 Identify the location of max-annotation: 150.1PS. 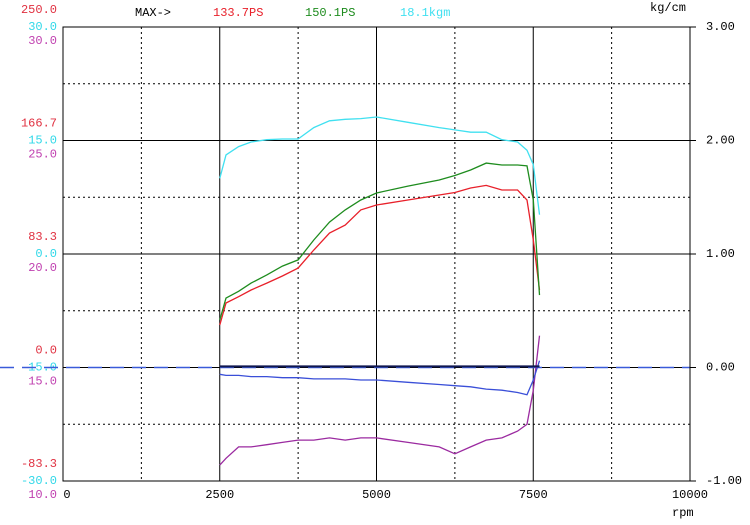
(330, 13).